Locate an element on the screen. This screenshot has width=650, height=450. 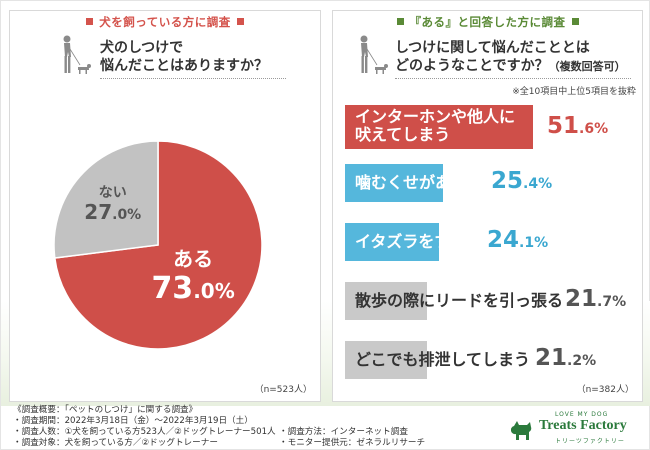
survey-period: ・調査期間：2022年3月18日（金）〜2022年3月19日（土） is located at coordinates (133, 421).